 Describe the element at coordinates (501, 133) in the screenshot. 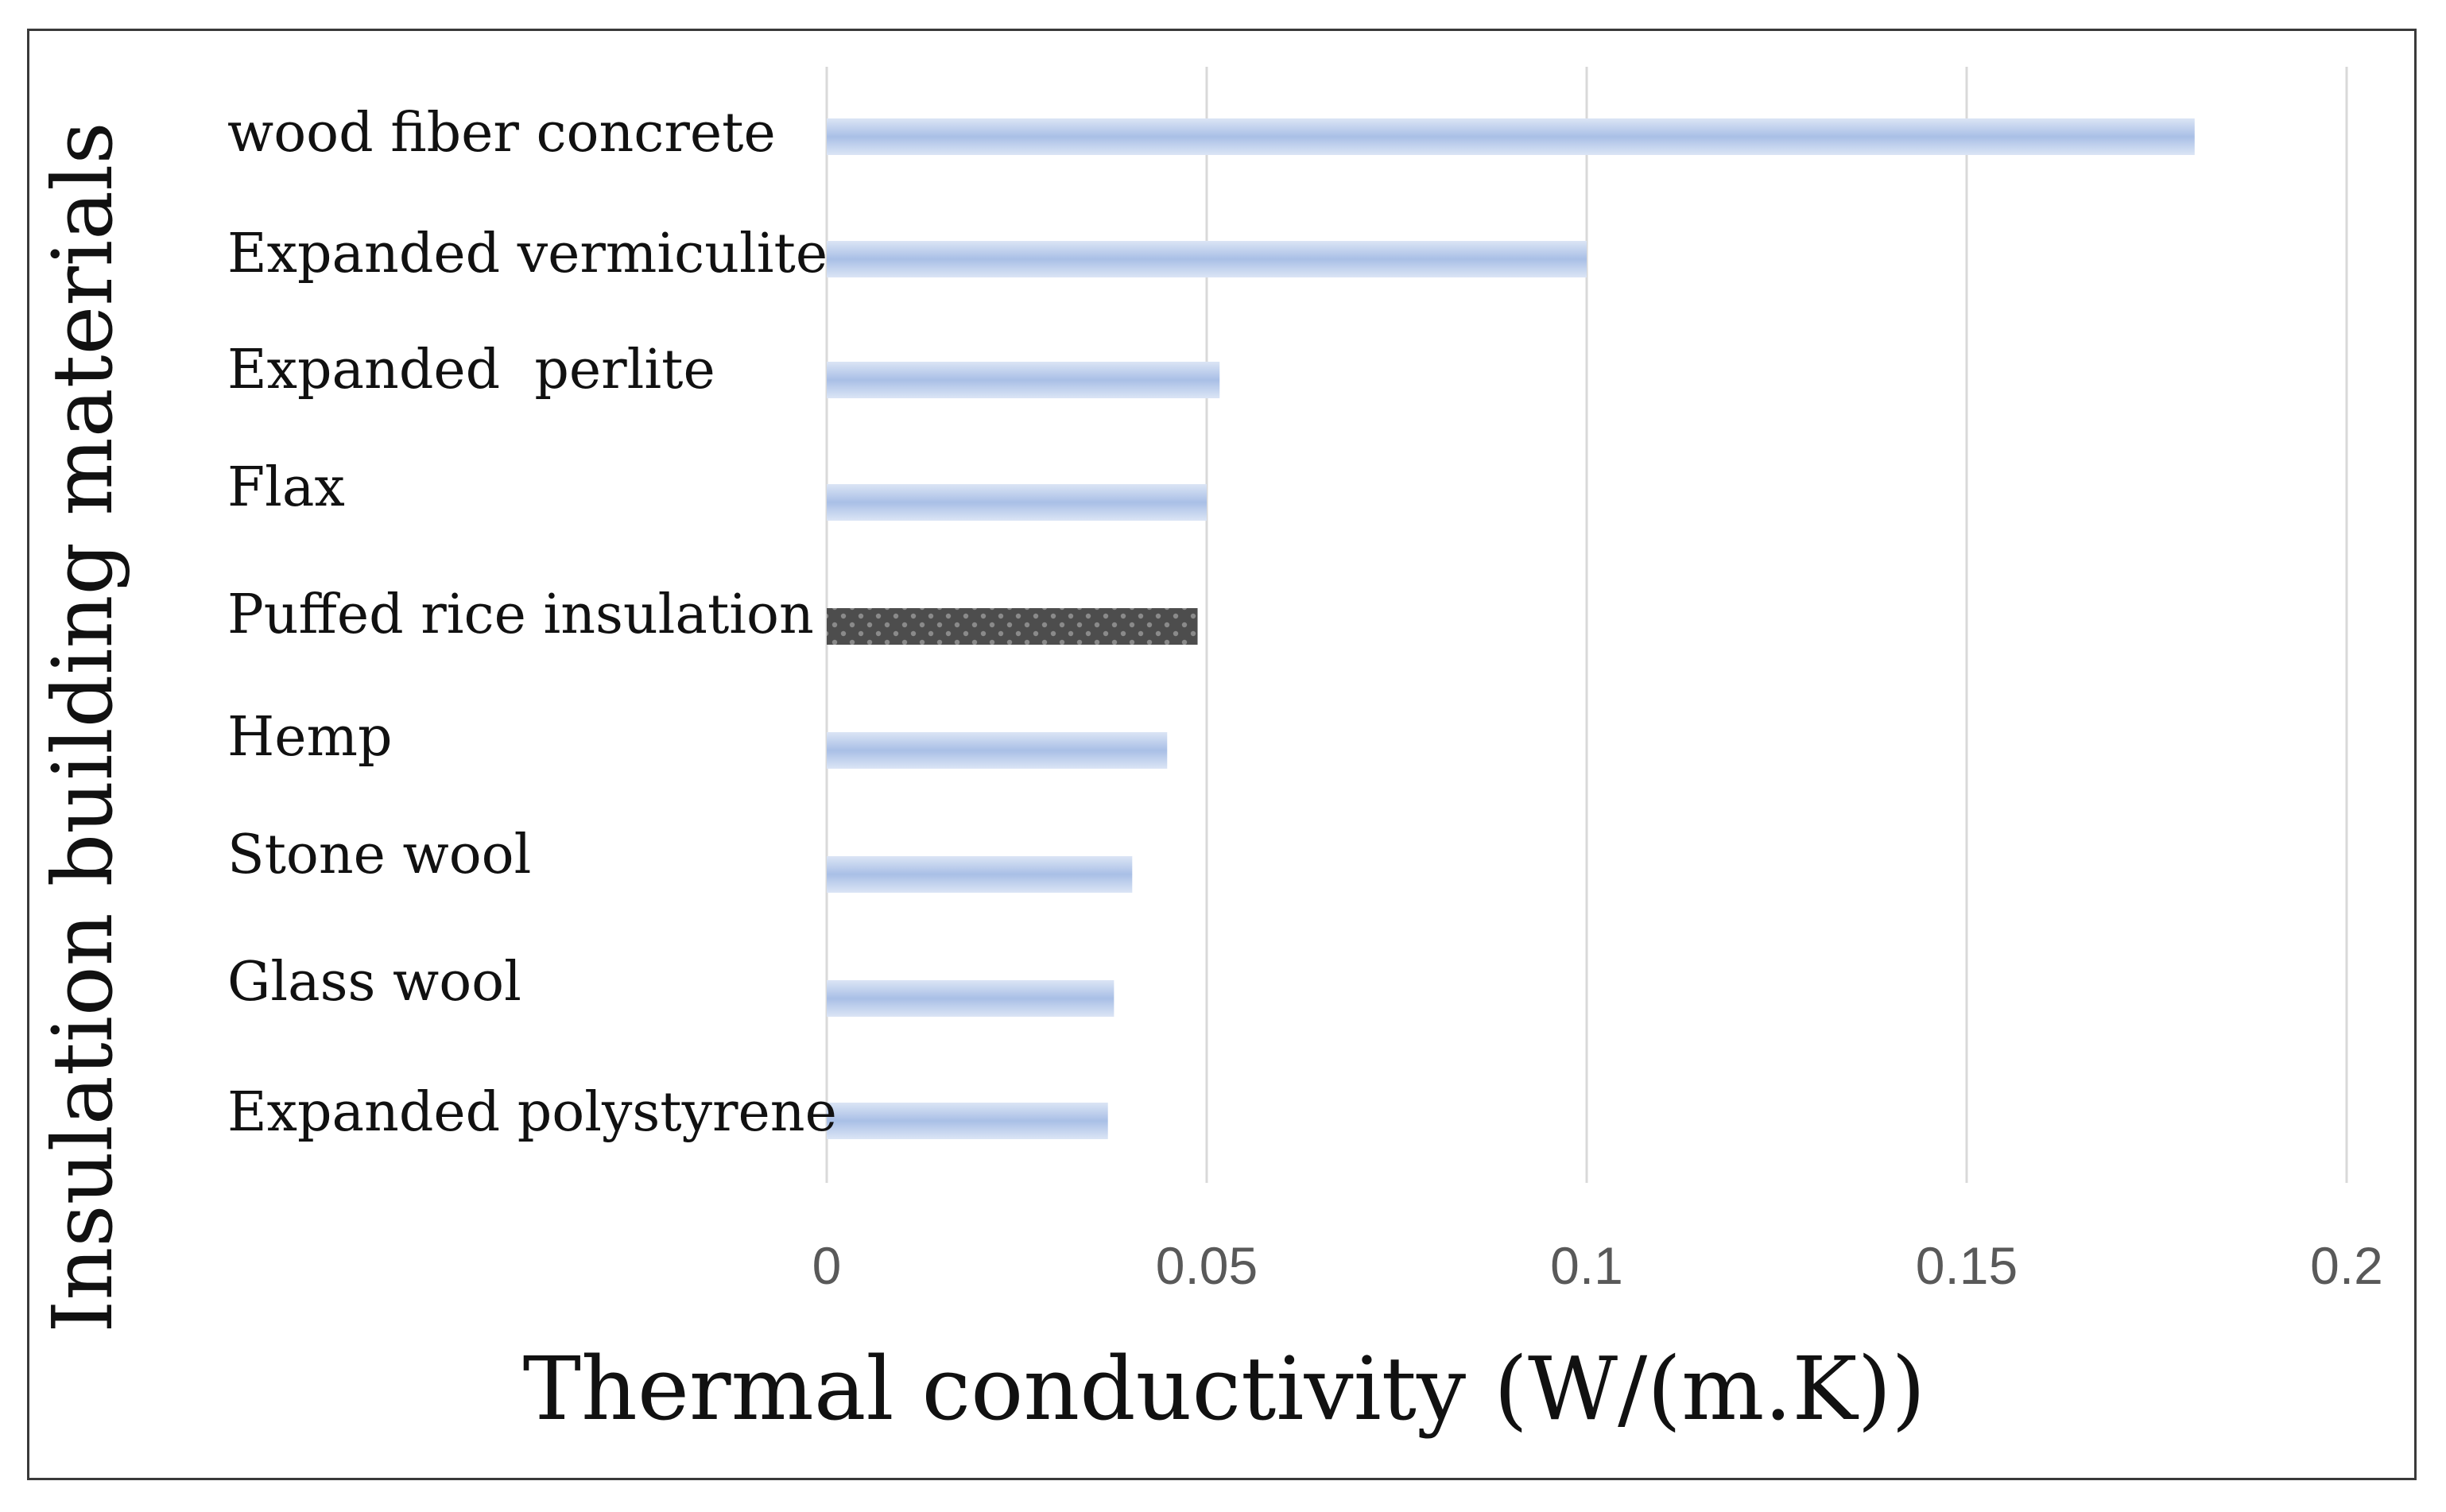

I see `category-label: wood fiber concrete` at that location.